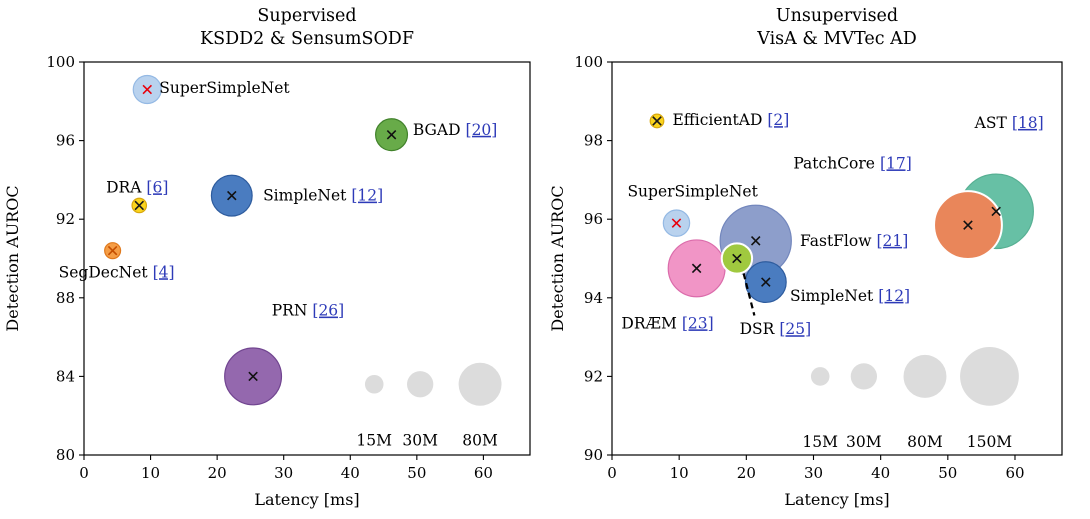 The width and height of the screenshot is (1090, 519). What do you see at coordinates (968, 225) in the screenshot?
I see `patchcore-marker` at bounding box center [968, 225].